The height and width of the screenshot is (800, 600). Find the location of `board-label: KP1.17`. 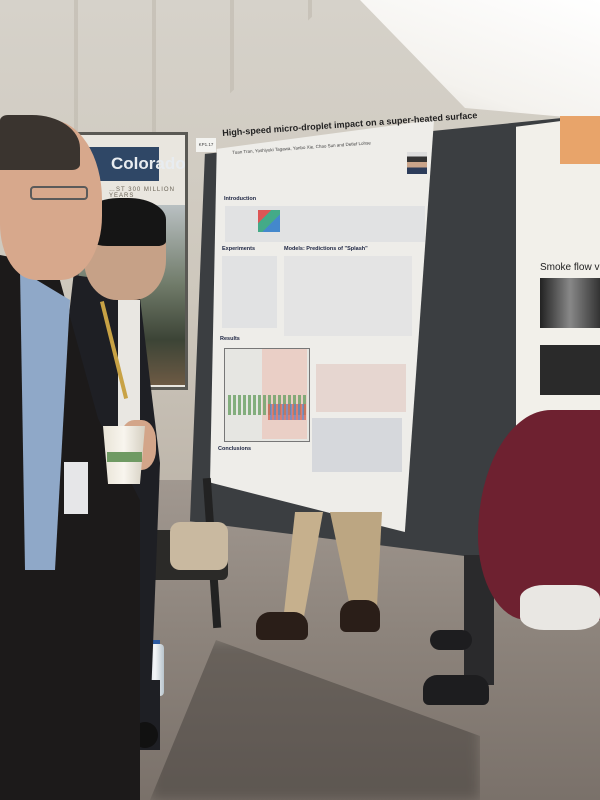

board-label: KP1.17 is located at coordinates (206, 145).